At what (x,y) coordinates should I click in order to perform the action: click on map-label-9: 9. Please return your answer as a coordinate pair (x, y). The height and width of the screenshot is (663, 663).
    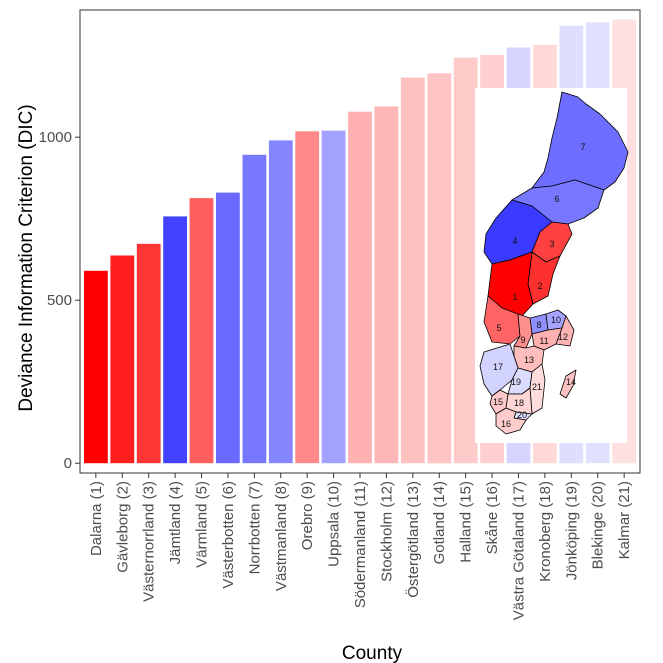
    Looking at the image, I should click on (522, 340).